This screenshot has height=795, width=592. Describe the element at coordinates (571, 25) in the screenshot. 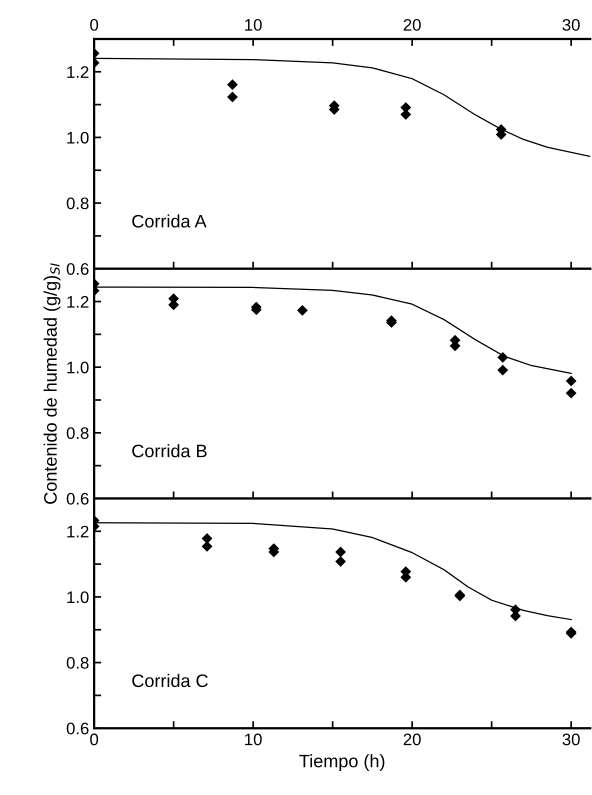

I see `x2-tick-label: 30` at that location.